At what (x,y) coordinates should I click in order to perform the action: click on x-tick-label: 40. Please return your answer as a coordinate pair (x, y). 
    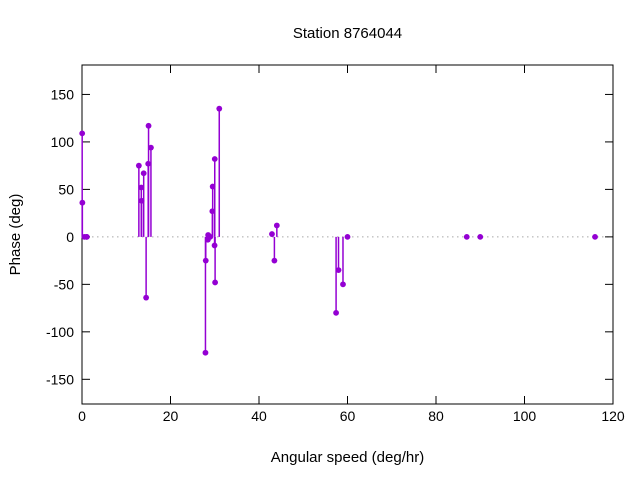
    Looking at the image, I should click on (259, 416).